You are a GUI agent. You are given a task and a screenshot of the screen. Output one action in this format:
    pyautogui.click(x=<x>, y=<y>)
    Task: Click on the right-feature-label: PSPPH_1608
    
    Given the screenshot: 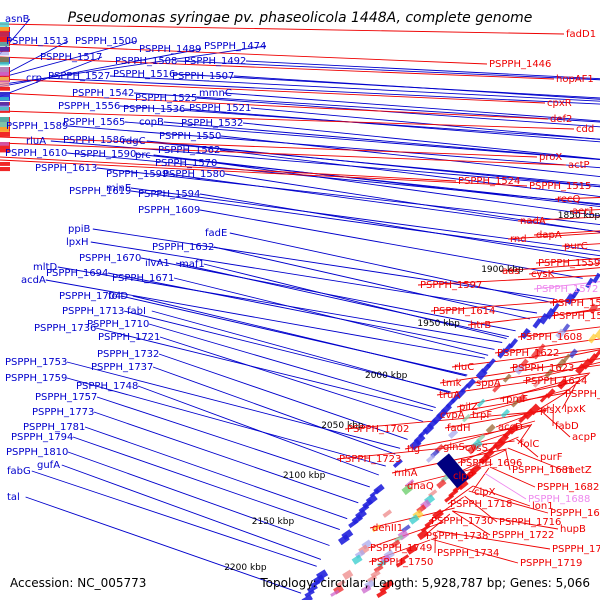 What is the action you would take?
    pyautogui.click(x=551, y=337)
    